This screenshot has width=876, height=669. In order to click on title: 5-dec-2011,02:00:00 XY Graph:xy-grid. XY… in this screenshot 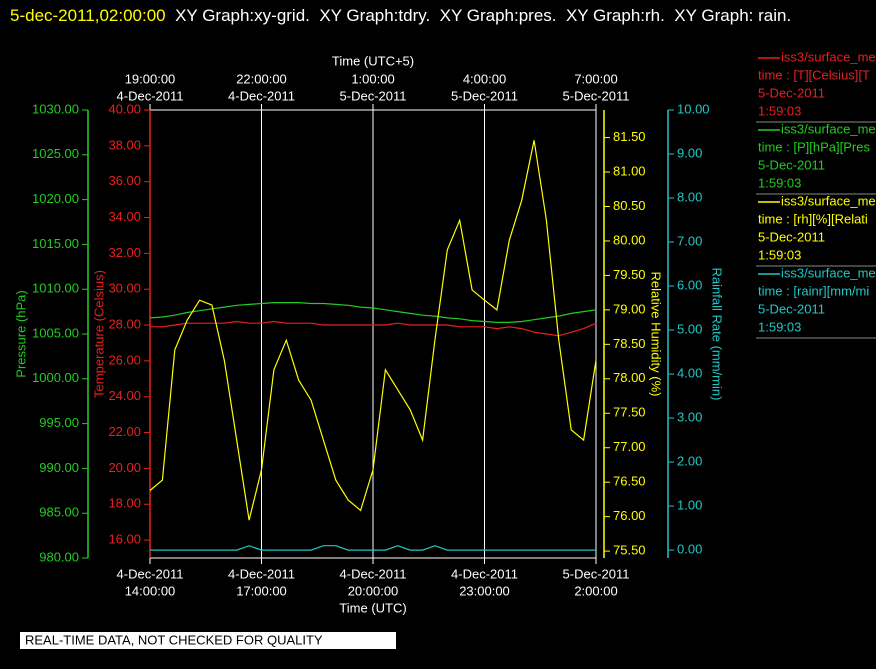, I will do `click(430, 16)`.